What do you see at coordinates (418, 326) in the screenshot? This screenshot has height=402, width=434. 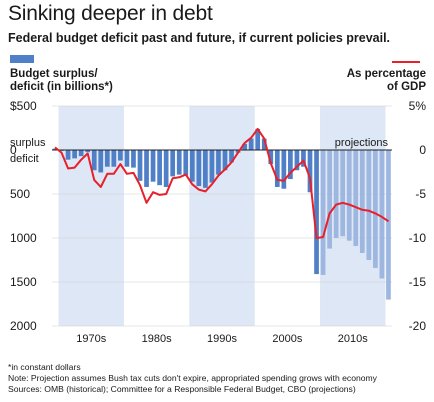 I see `right-tick-5: -20` at bounding box center [418, 326].